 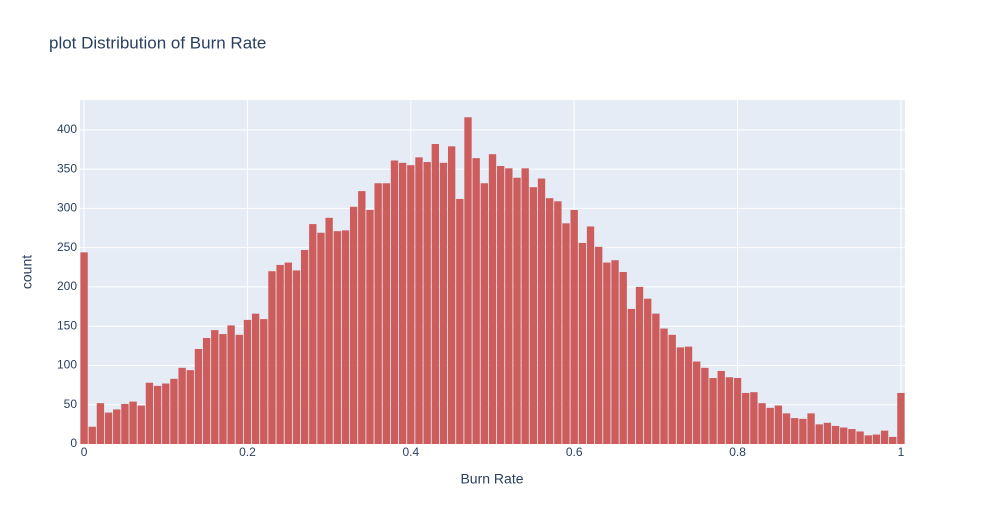 What do you see at coordinates (84, 452) in the screenshot?
I see `x-tick-label: 0` at bounding box center [84, 452].